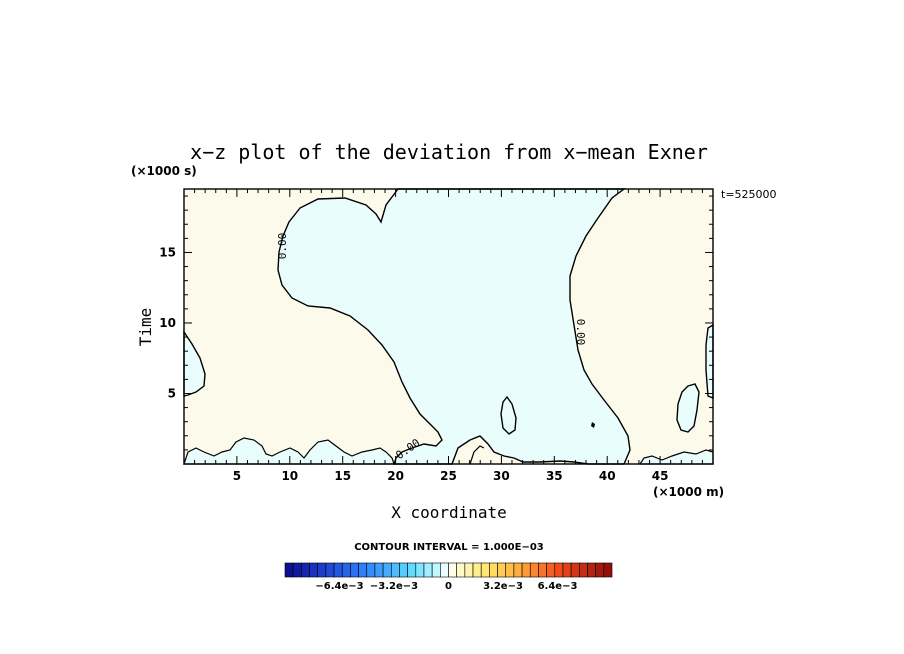 The image size is (904, 654). Describe the element at coordinates (449, 512) in the screenshot. I see `x-axis-label: X coordinate` at that location.